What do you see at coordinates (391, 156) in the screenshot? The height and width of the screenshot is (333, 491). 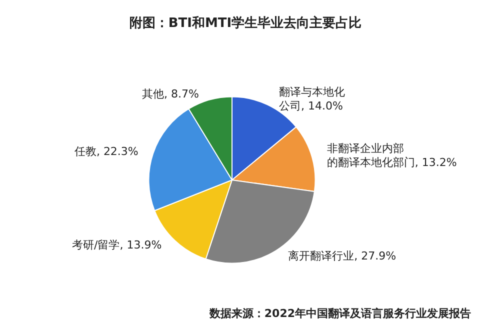 I see `slice-label: 非翻译企业内部的翻译本地化部门, 13.2%` at bounding box center [391, 156].